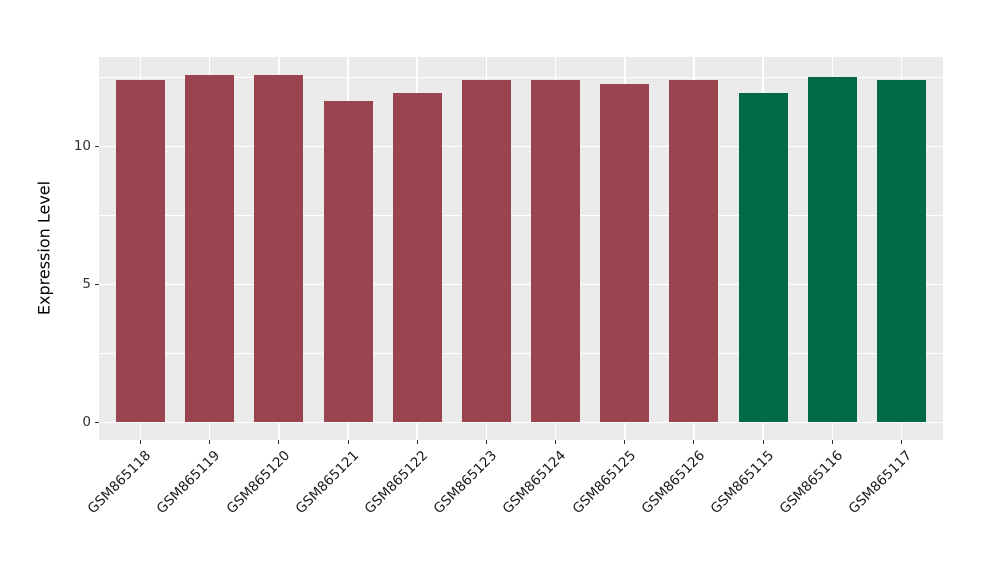 This screenshot has width=1000, height=580. I want to click on x-tick-mark-GSM865120, so click(279, 442).